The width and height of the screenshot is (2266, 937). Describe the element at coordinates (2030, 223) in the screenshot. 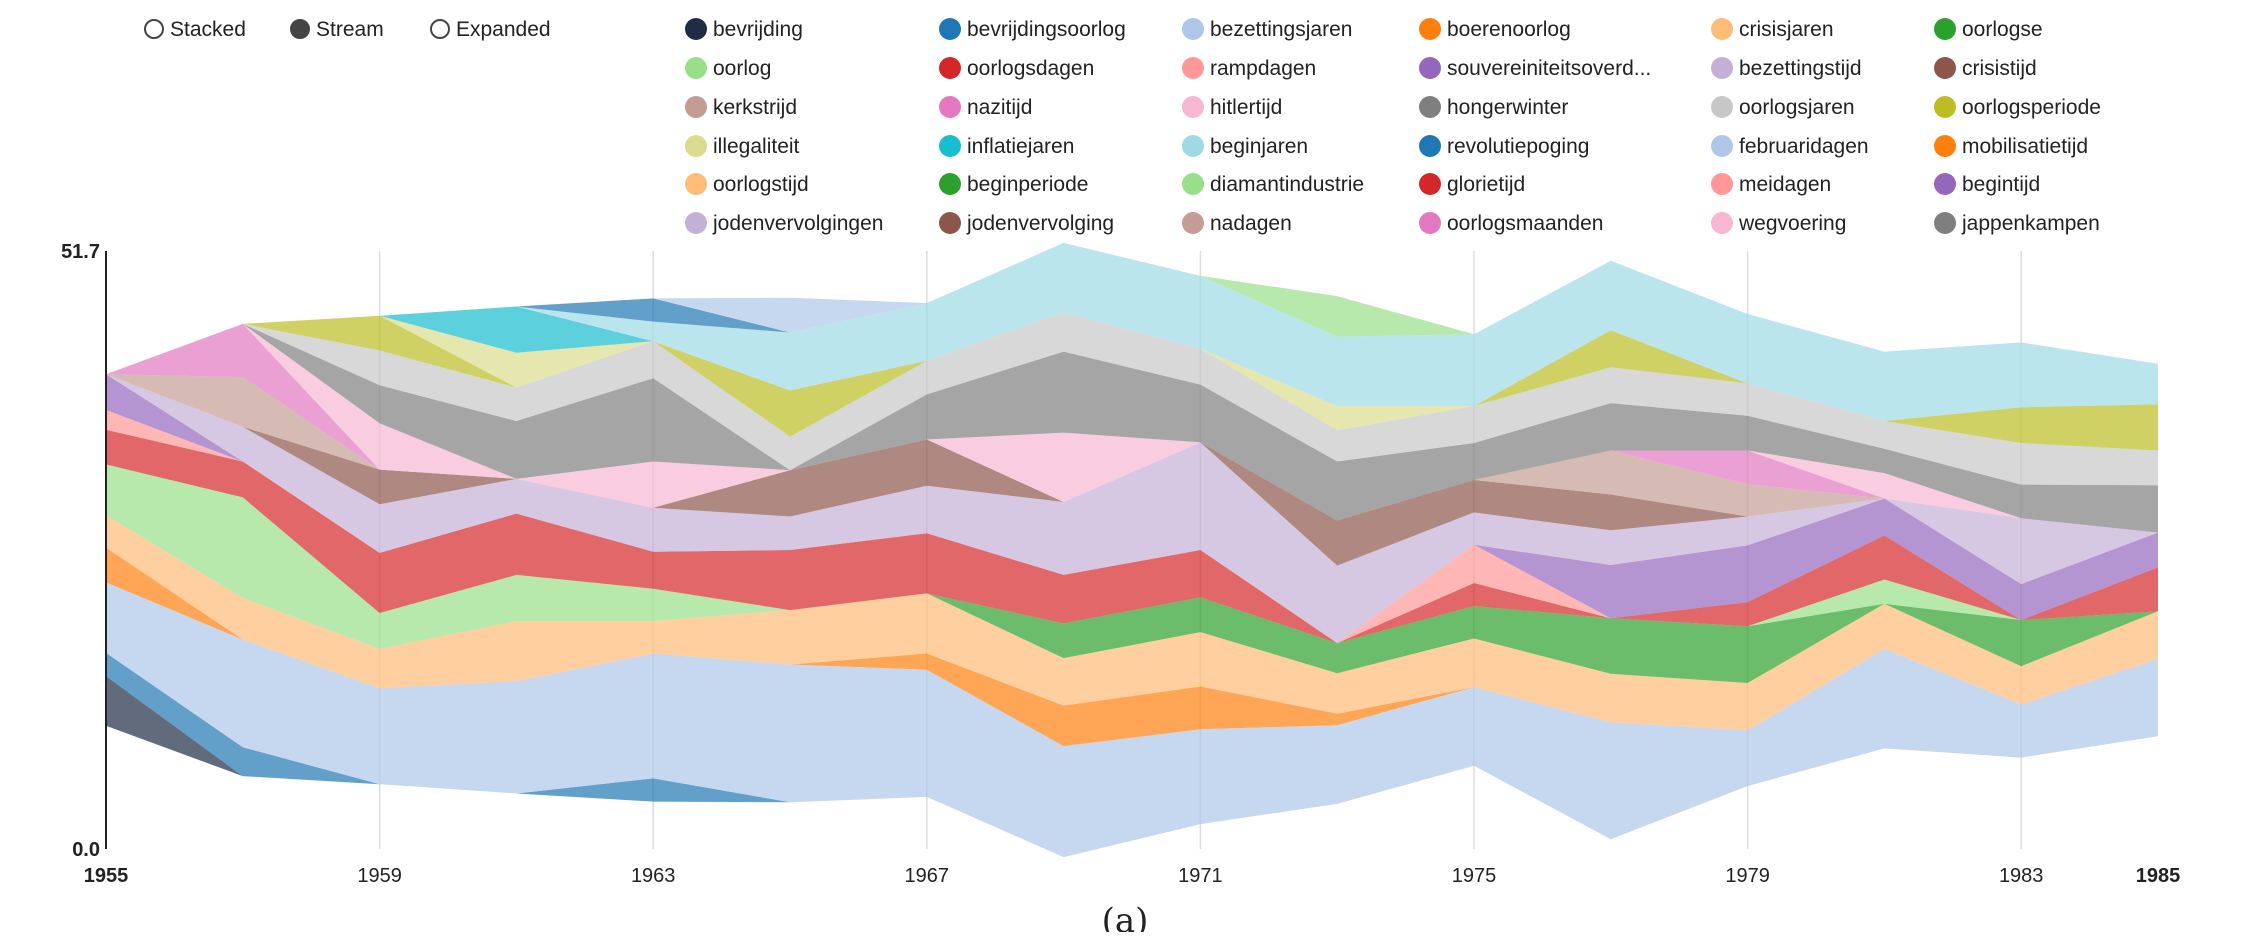

I see `legend-label: jappenkampen` at that location.